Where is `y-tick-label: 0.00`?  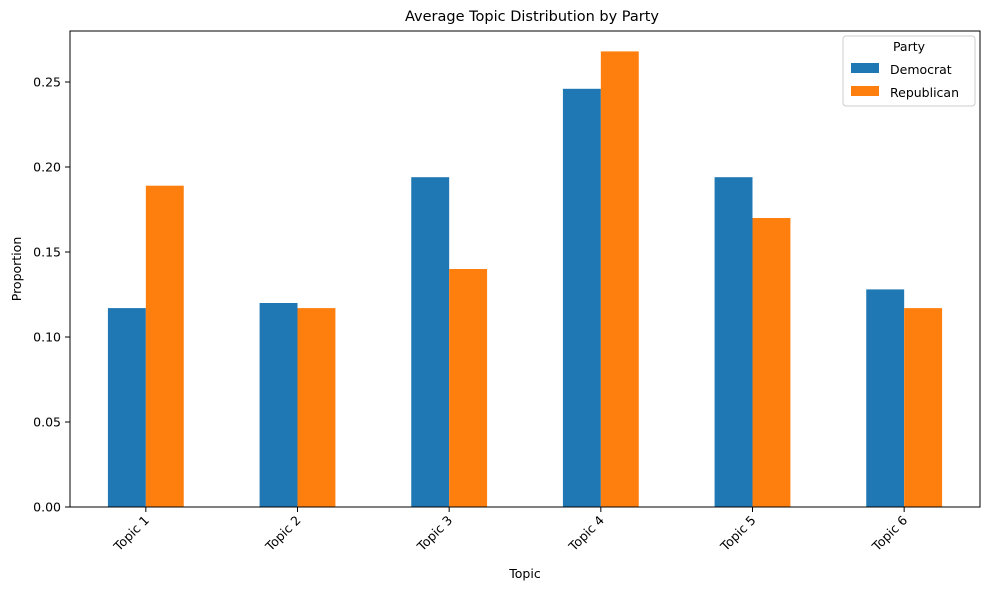
y-tick-label: 0.00 is located at coordinates (47, 507).